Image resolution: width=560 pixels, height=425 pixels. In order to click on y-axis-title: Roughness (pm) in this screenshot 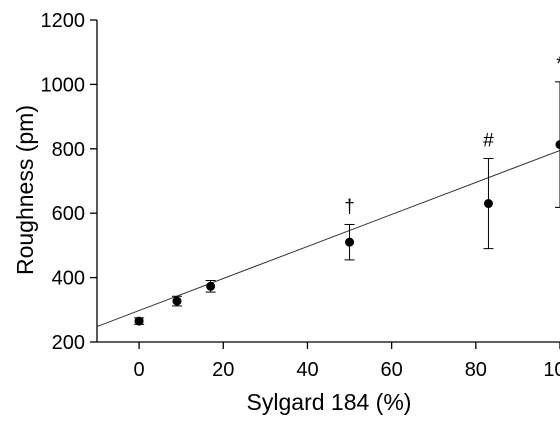, I will do `click(25, 190)`.